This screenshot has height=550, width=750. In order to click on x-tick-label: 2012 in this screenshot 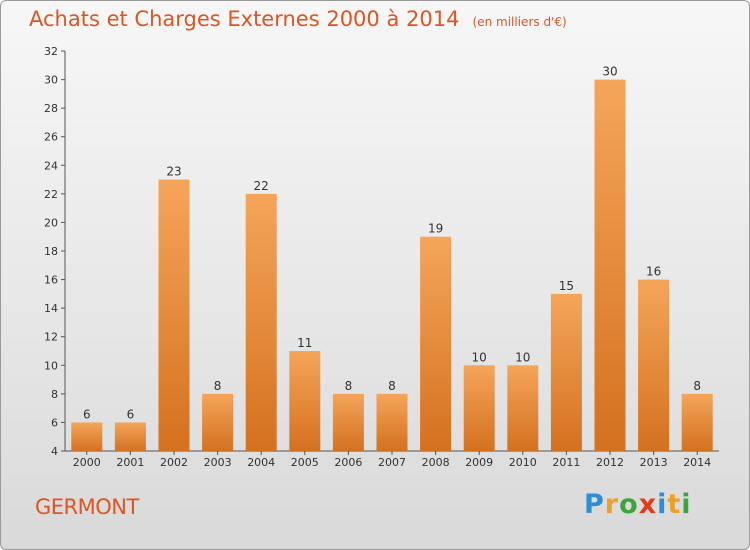, I will do `click(610, 462)`.